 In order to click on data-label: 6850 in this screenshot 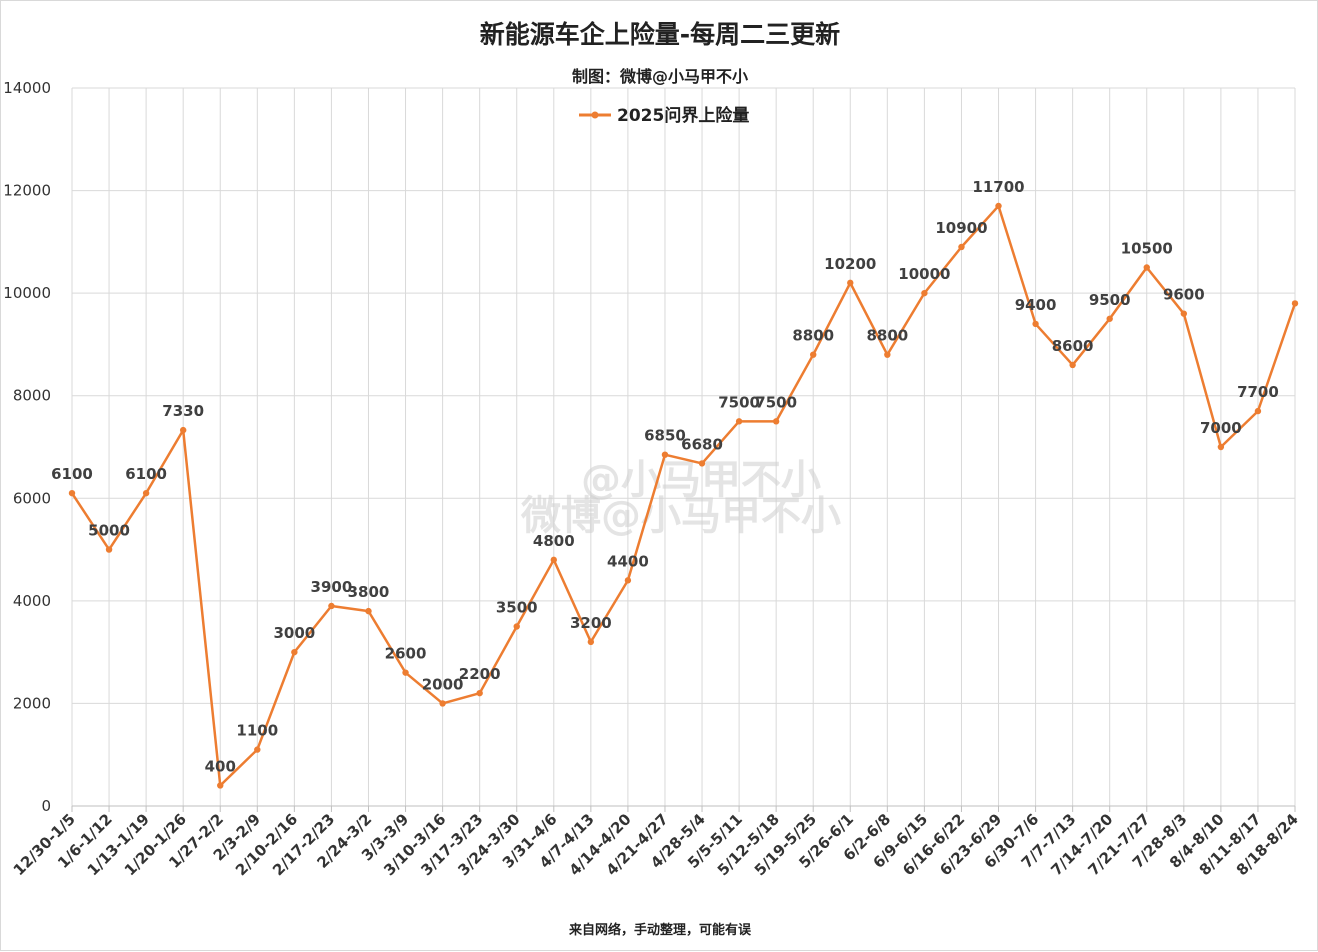, I will do `click(665, 436)`.